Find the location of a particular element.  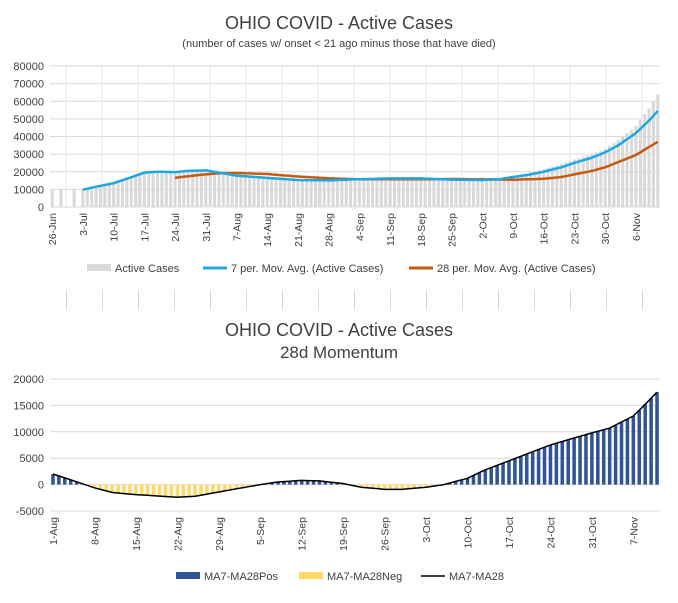

x-tick-label: 24-Oct is located at coordinates (551, 533).